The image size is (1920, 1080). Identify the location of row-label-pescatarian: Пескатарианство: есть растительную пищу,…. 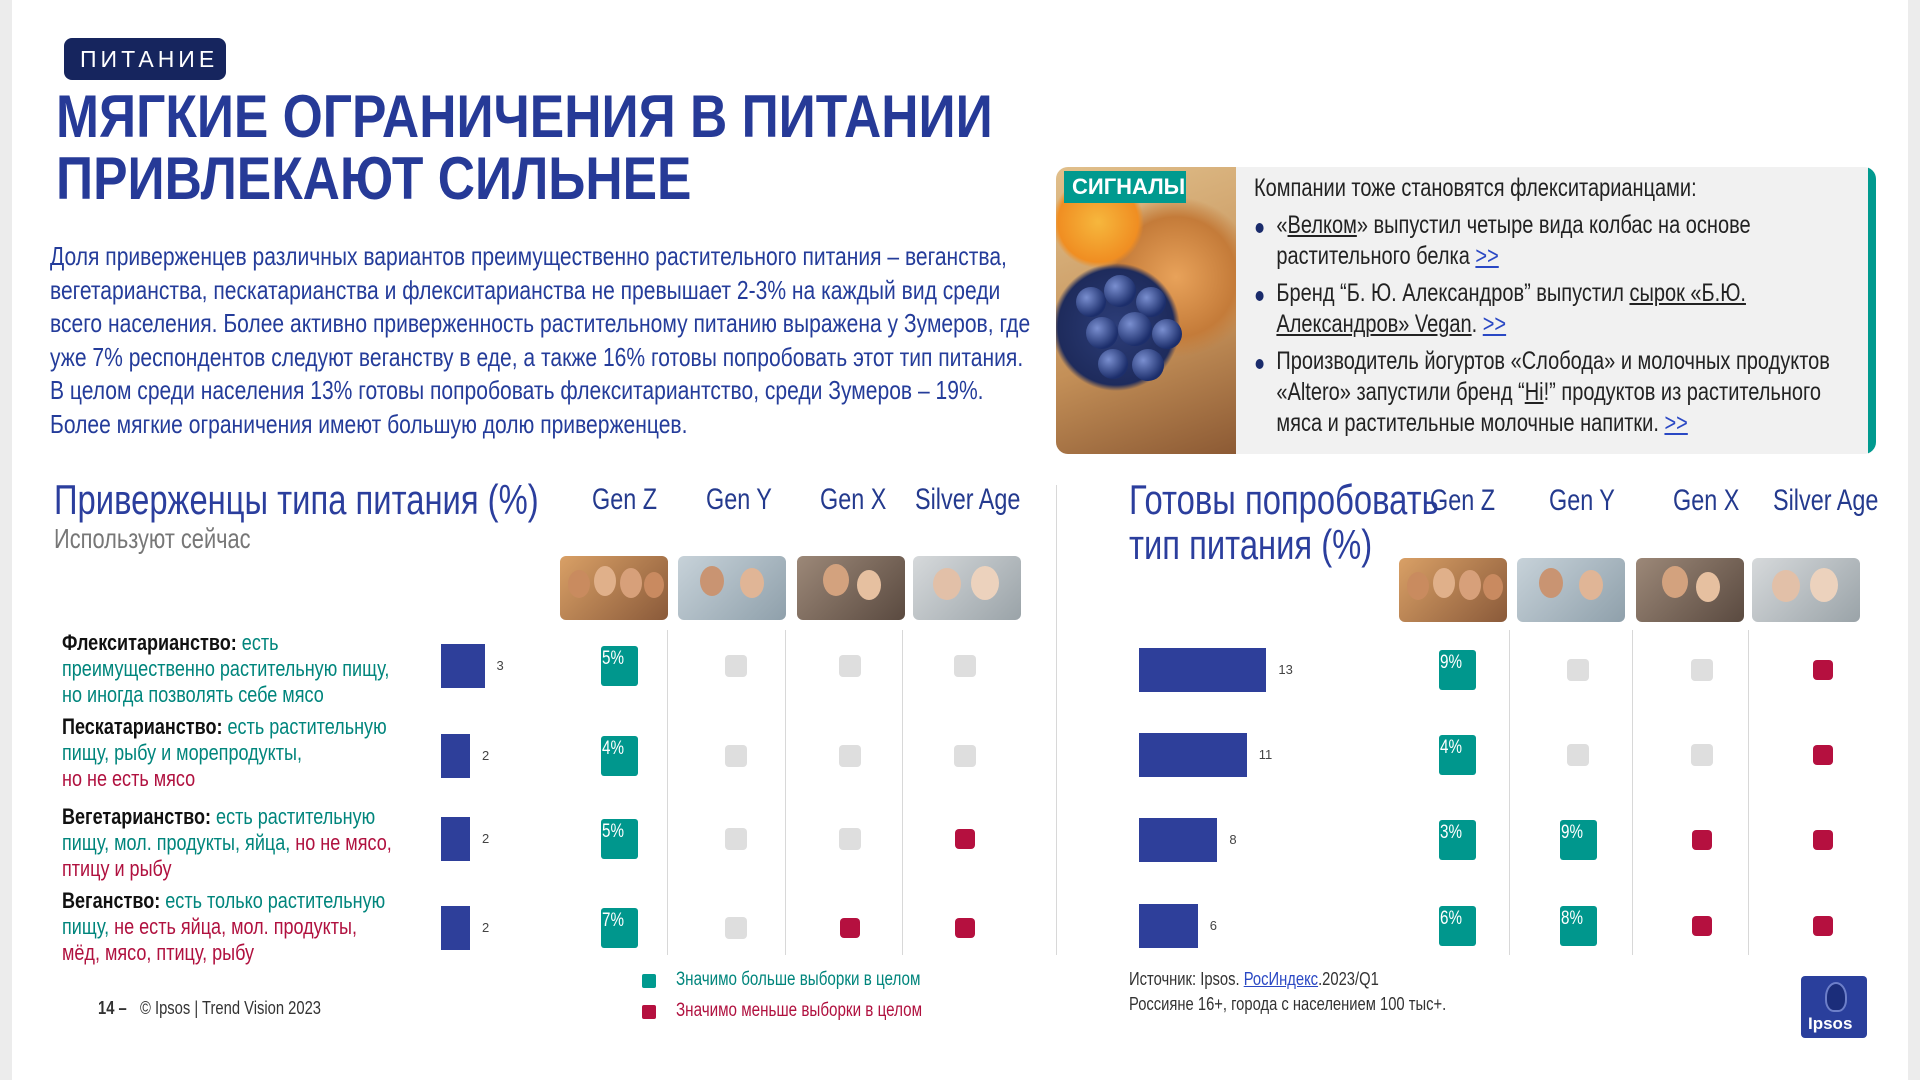
(224, 752).